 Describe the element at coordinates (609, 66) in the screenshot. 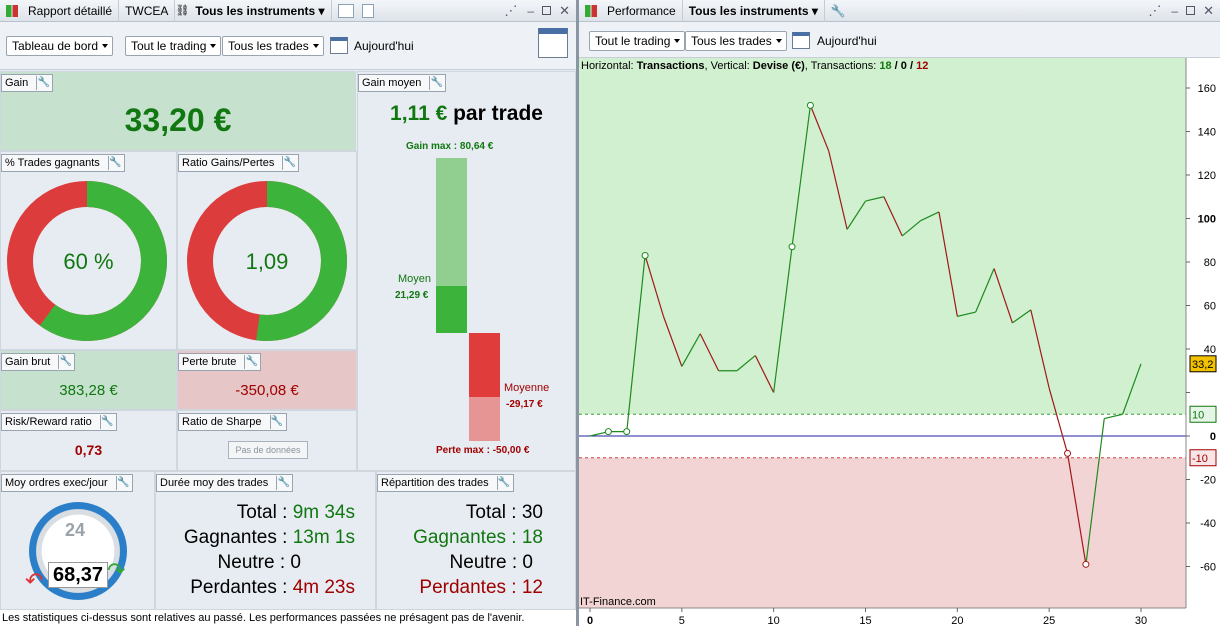

I see `info-h-key: Horizontal:` at that location.